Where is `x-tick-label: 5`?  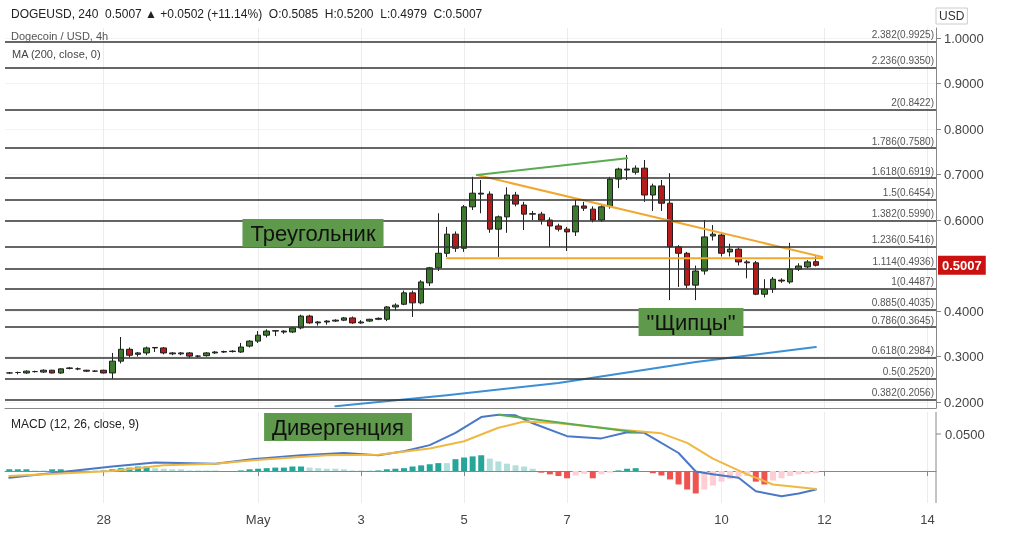 x-tick-label: 5 is located at coordinates (464, 519).